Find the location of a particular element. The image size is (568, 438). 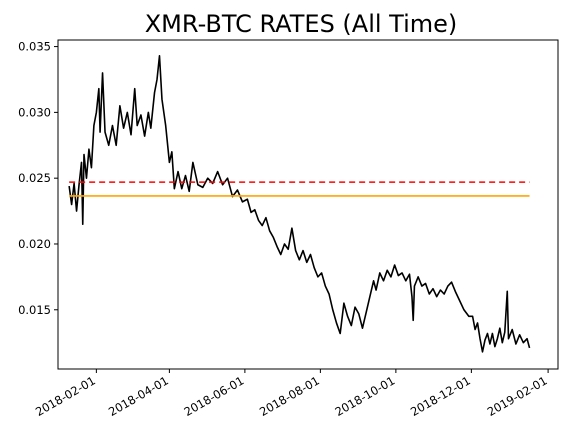

chart-title: XMR-BTC RATES (All Time) is located at coordinates (301, 24).